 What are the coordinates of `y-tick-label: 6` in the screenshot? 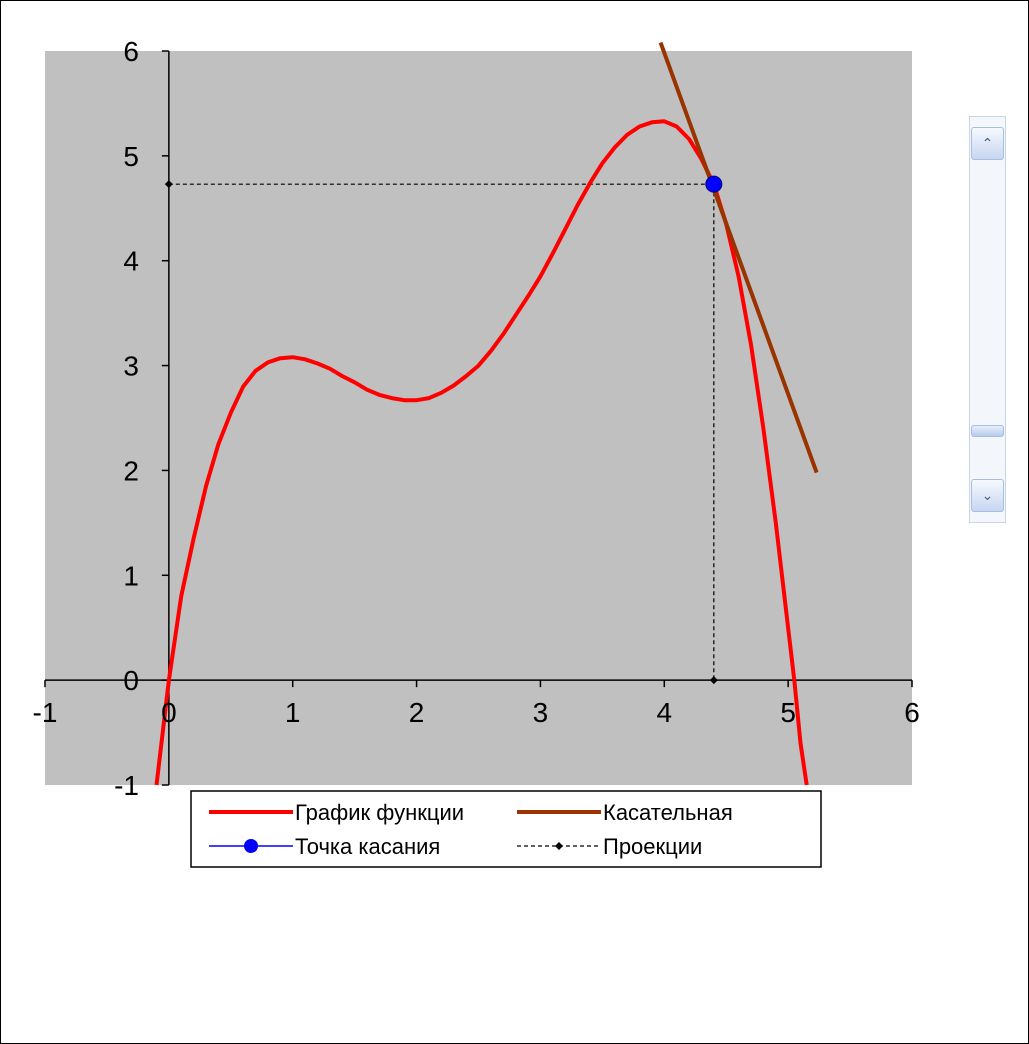 It's located at (131, 51).